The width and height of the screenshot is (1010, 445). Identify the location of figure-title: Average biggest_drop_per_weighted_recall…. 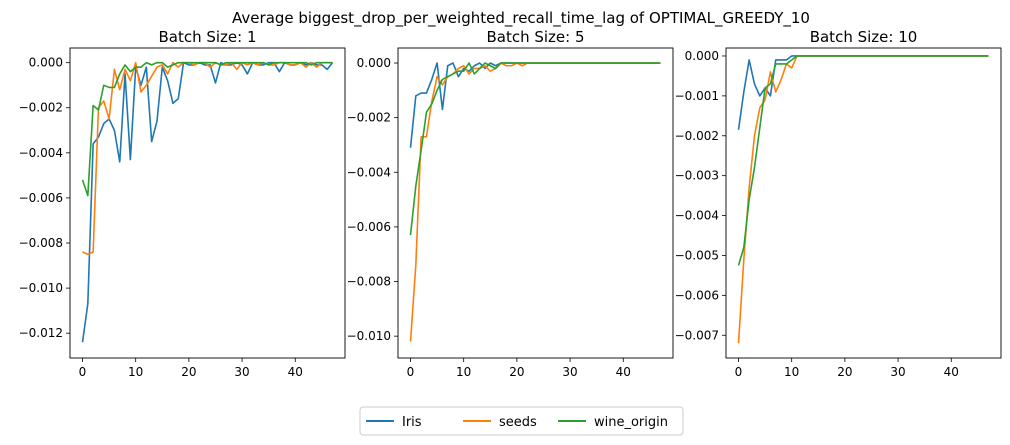
(521, 18).